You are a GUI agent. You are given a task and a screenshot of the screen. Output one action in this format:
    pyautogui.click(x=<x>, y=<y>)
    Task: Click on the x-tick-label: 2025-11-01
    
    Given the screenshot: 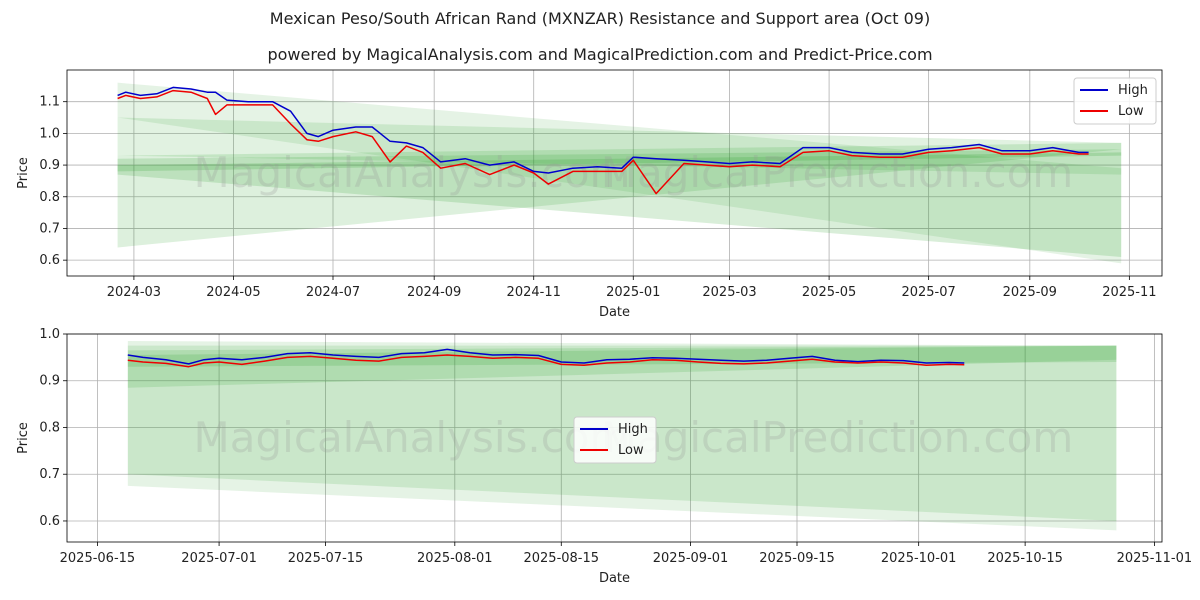 What is the action you would take?
    pyautogui.click(x=1155, y=558)
    